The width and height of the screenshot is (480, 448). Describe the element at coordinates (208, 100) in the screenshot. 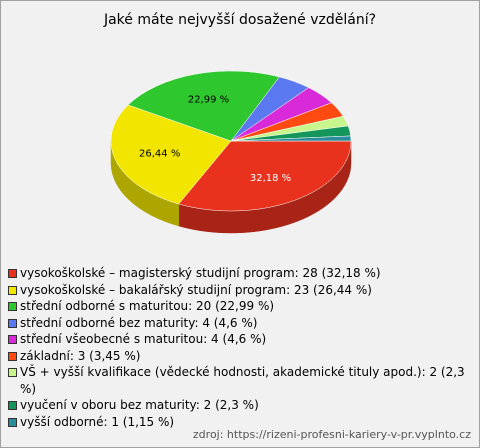

I see `slice-label: 22,99 %` at that location.